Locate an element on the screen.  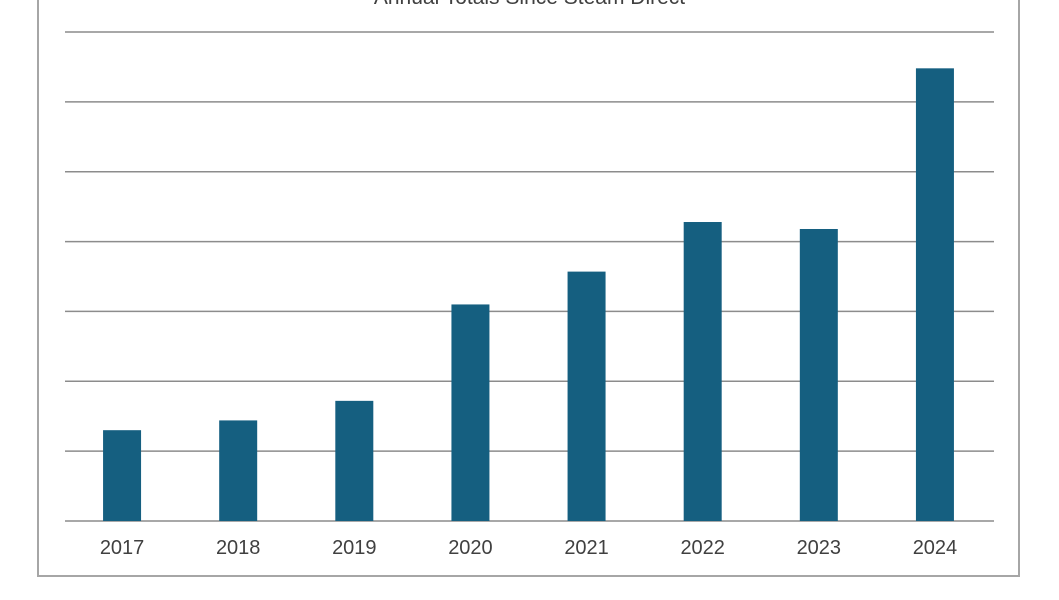
x-tick-label-2022: 2022 is located at coordinates (702, 548).